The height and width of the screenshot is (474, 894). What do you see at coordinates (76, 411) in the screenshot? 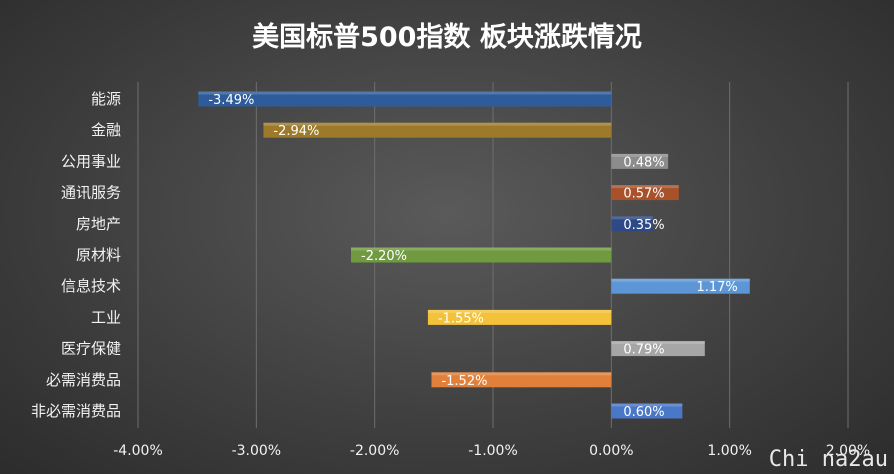
I see `category-label: 非必需消费品` at bounding box center [76, 411].